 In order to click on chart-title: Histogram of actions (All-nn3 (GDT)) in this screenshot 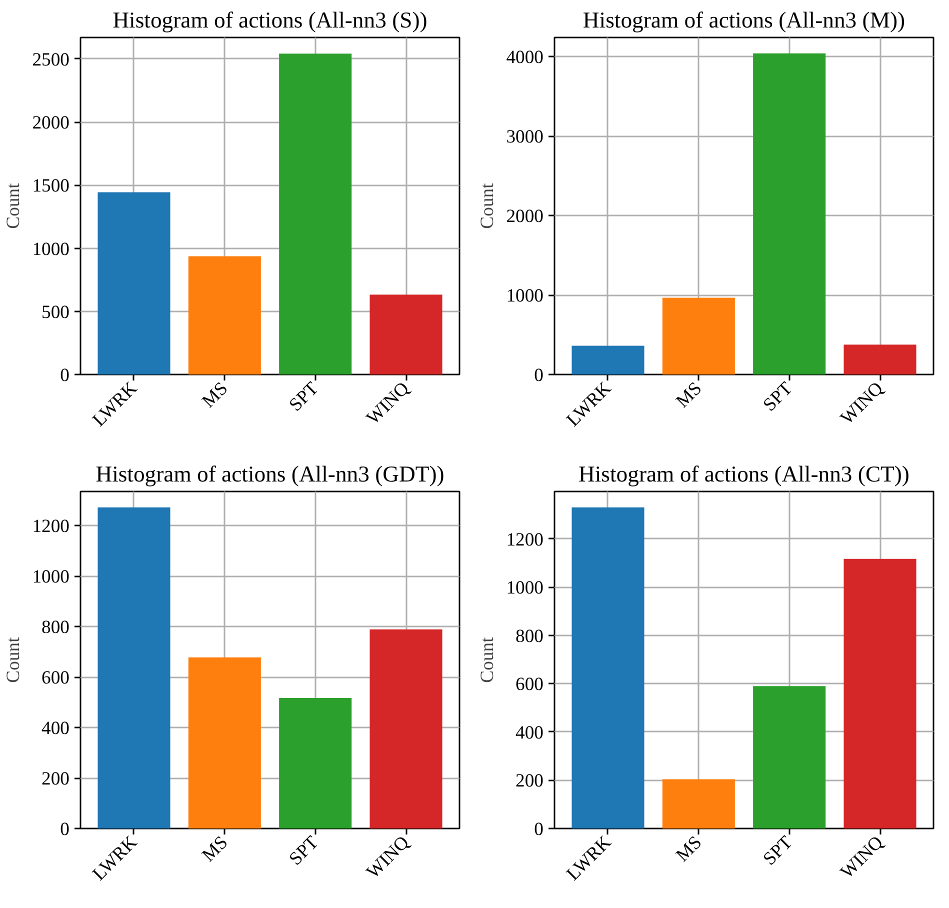, I will do `click(270, 474)`.